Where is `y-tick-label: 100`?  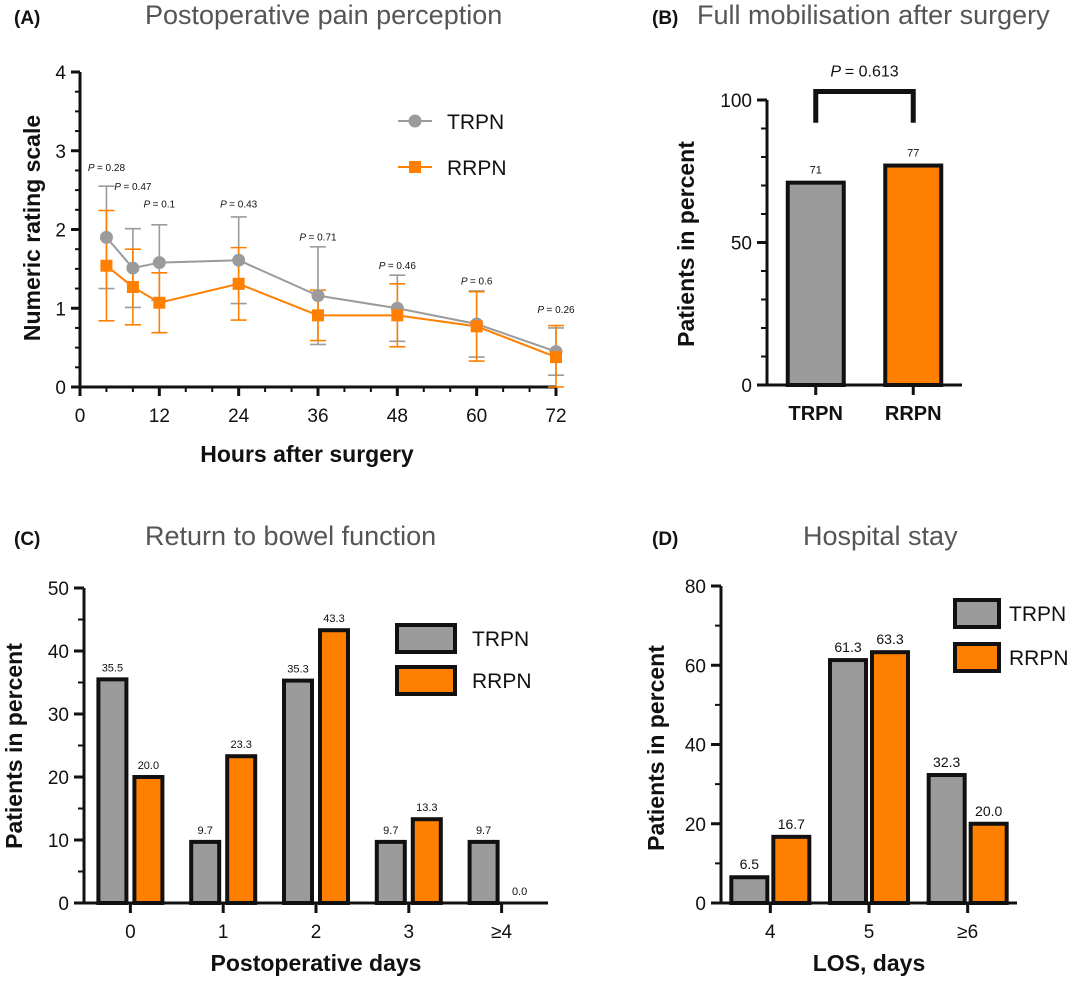 y-tick-label: 100 is located at coordinates (736, 101).